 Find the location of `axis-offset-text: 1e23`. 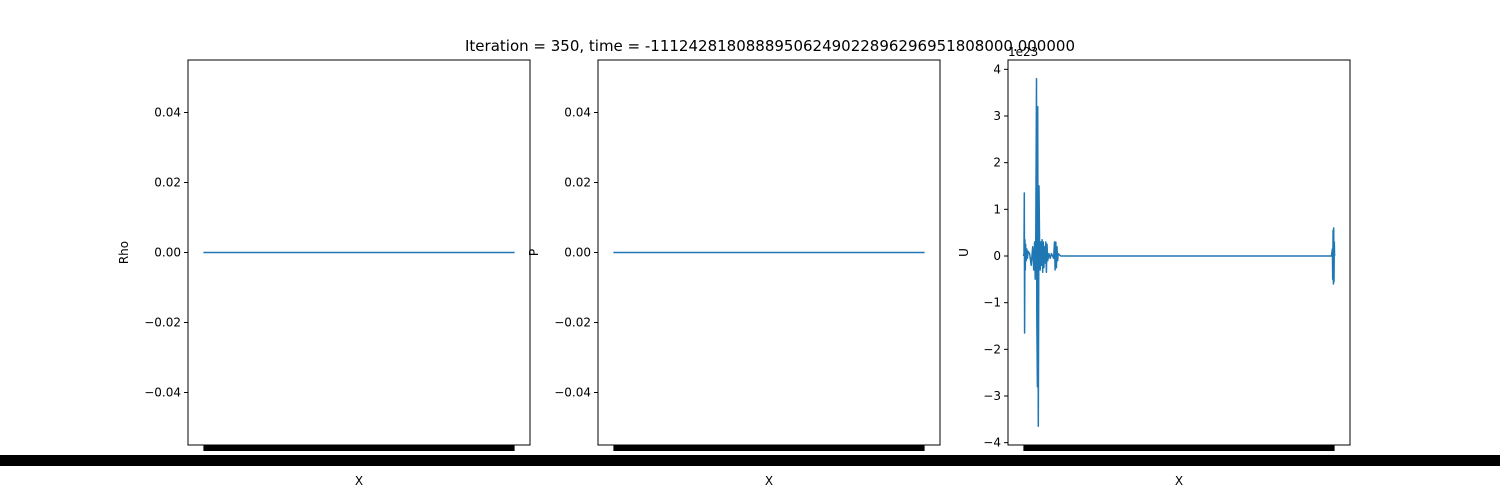

axis-offset-text: 1e23 is located at coordinates (1023, 52).